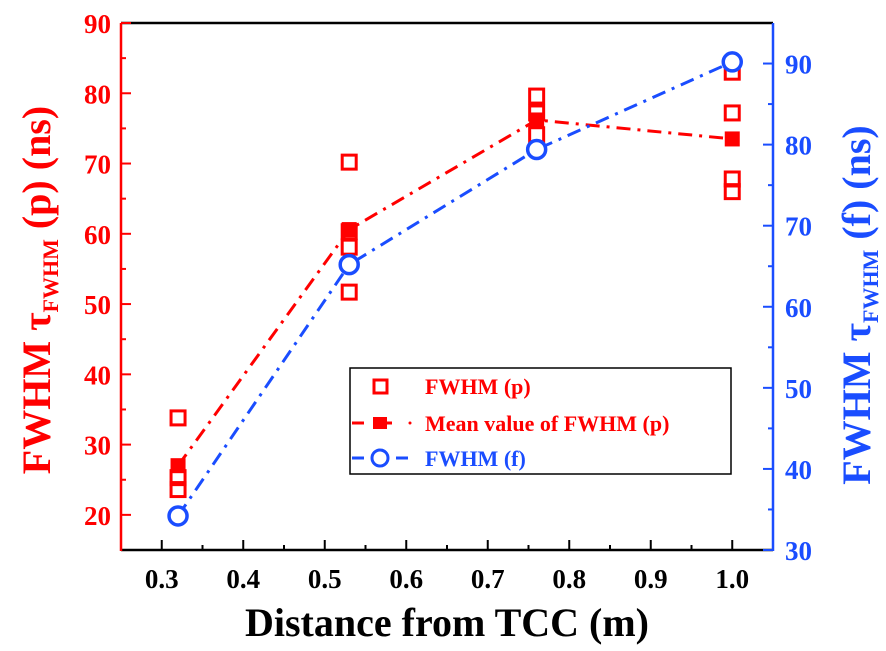 The image size is (886, 651). I want to click on right-y-tick-label: 60, so click(798, 308).